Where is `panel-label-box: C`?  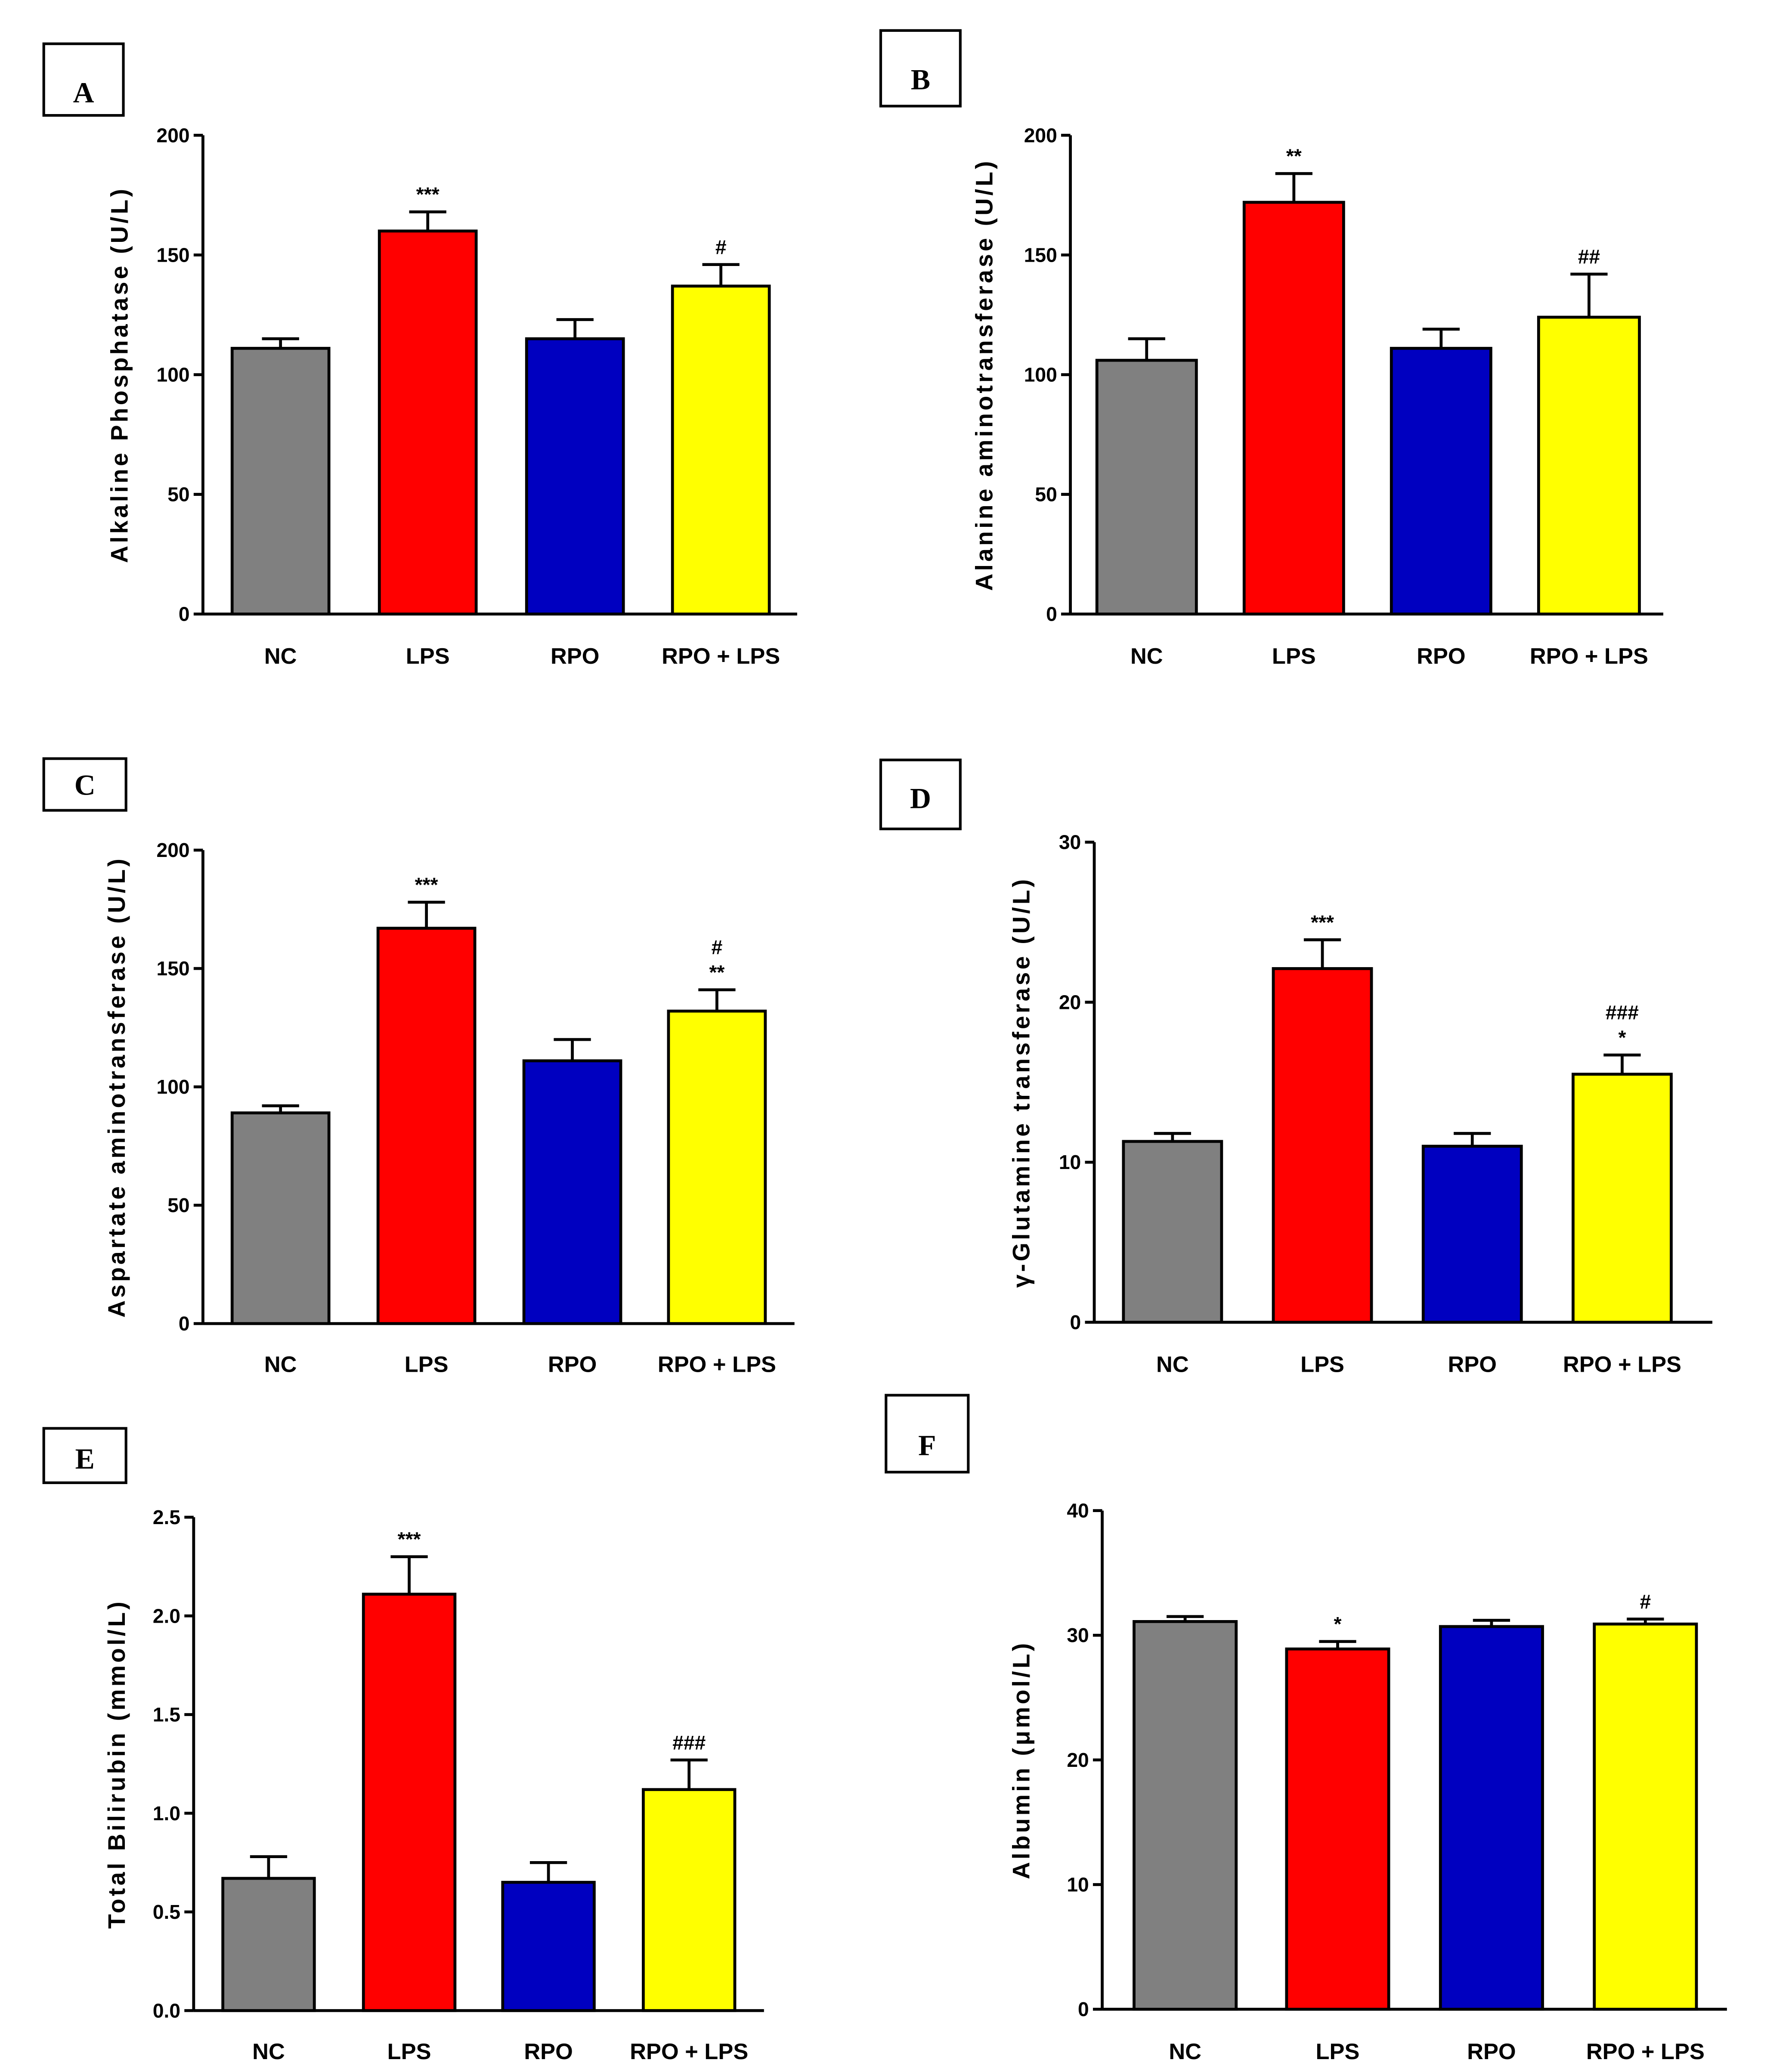 panel-label-box: C is located at coordinates (84, 784).